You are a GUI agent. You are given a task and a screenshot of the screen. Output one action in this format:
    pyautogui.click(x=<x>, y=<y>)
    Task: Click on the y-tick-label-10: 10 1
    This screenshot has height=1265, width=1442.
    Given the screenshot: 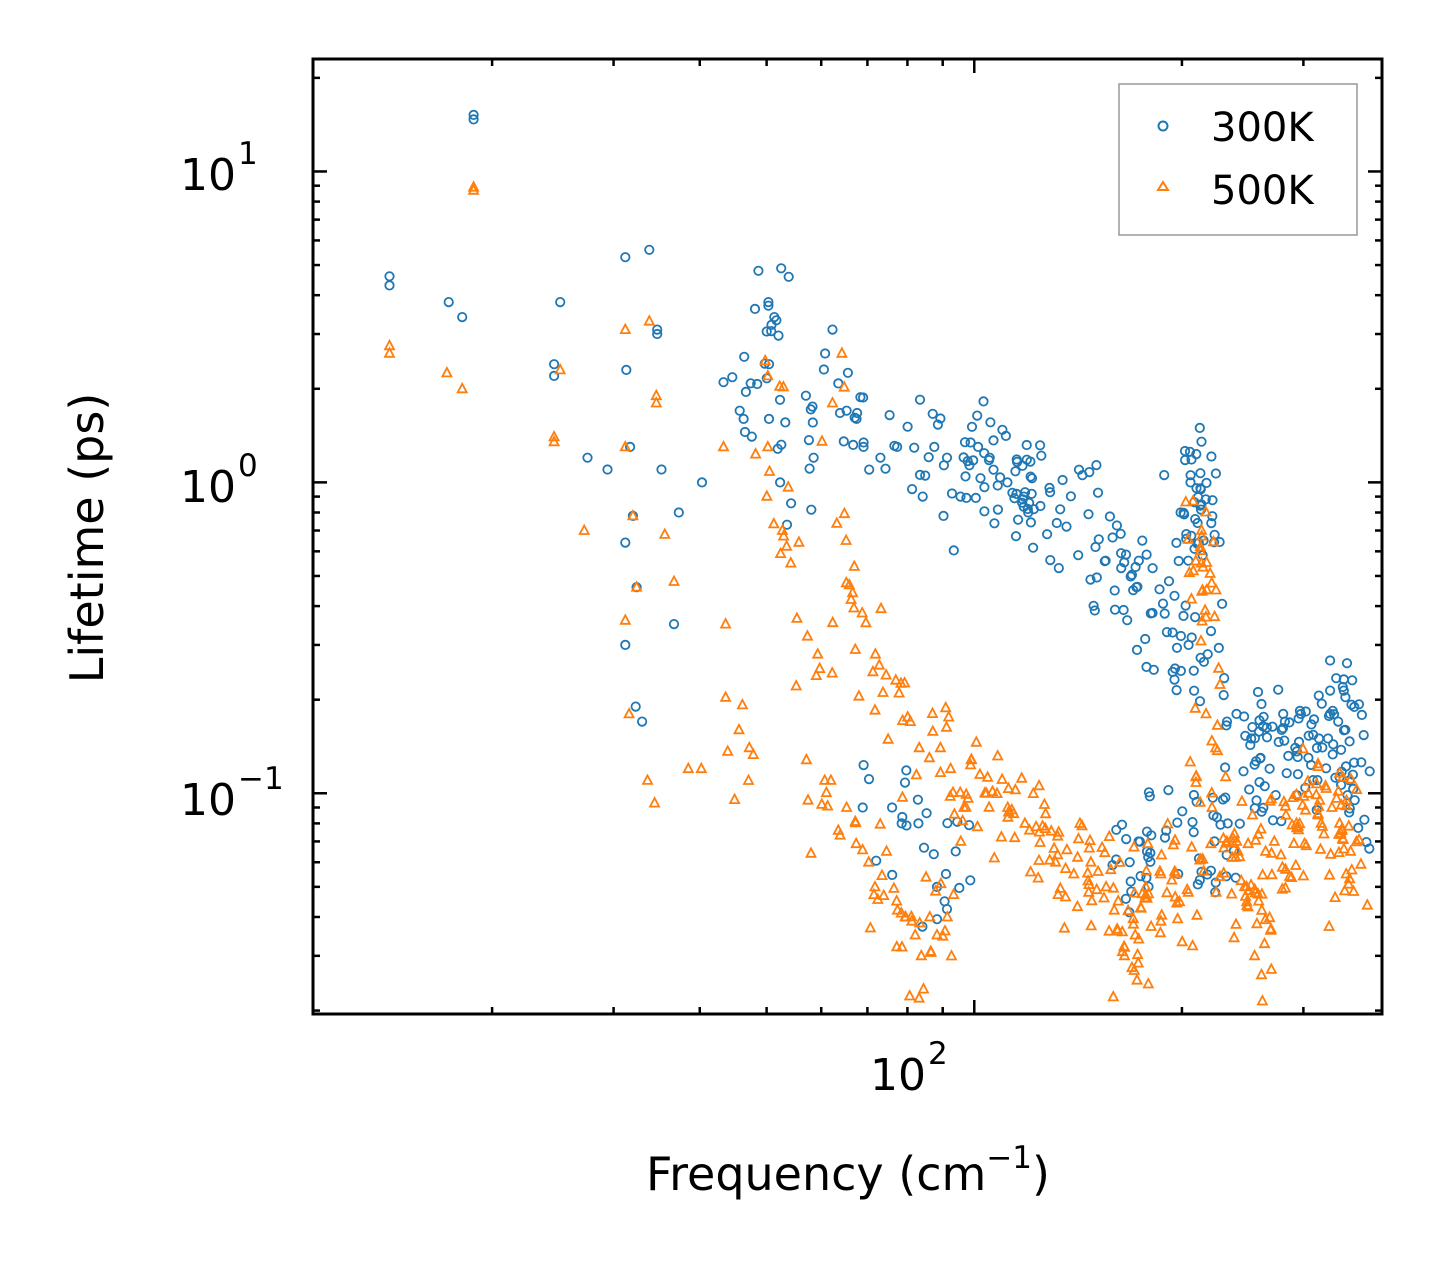 What is the action you would take?
    pyautogui.click(x=219, y=168)
    